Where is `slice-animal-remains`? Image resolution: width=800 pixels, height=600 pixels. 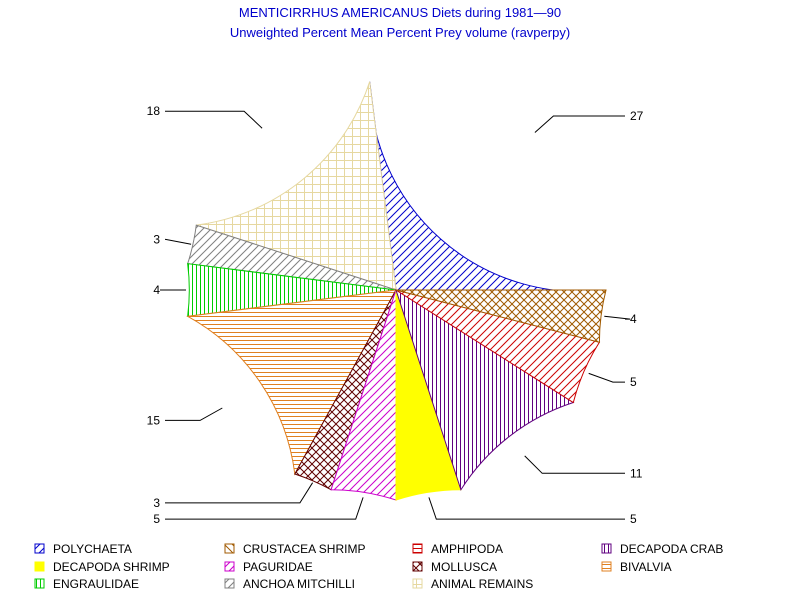
slice-animal-remains is located at coordinates (296, 186).